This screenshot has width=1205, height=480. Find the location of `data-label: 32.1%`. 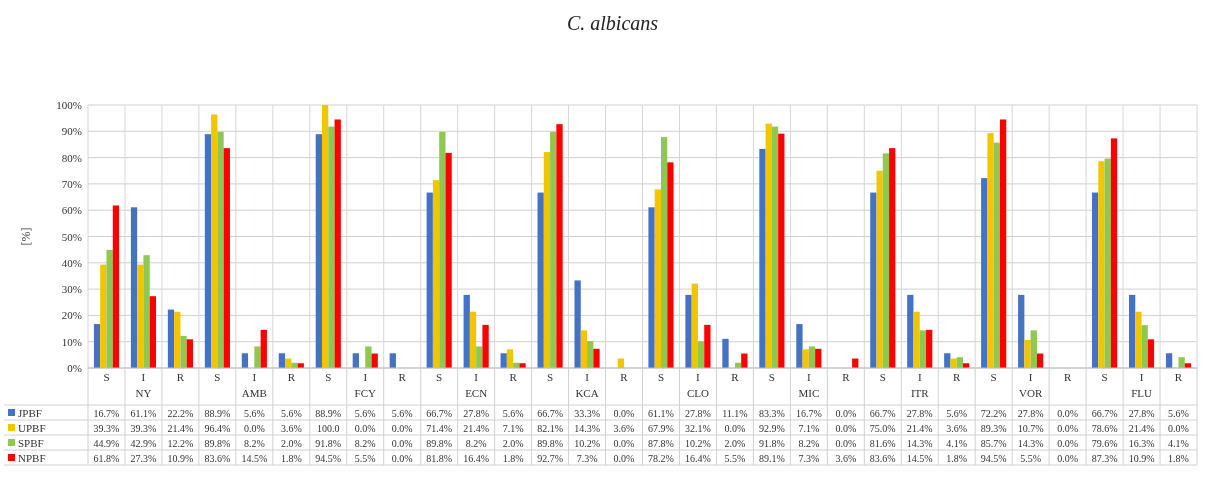

data-label: 32.1% is located at coordinates (698, 428).